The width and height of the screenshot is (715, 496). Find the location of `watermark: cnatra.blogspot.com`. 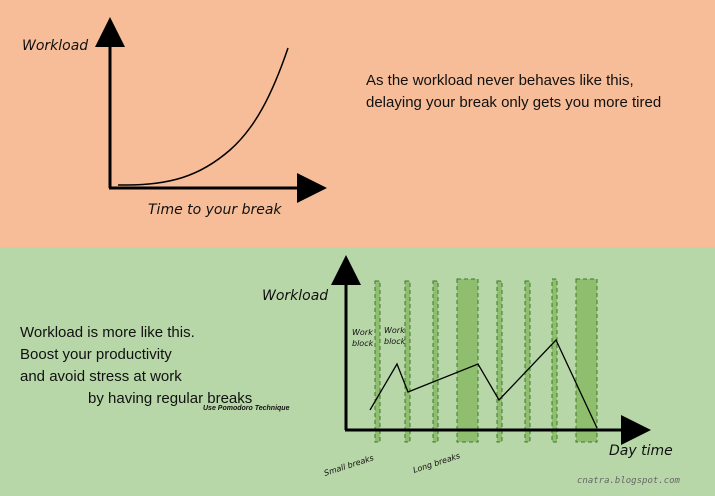

watermark: cnatra.blogspot.com is located at coordinates (629, 481).